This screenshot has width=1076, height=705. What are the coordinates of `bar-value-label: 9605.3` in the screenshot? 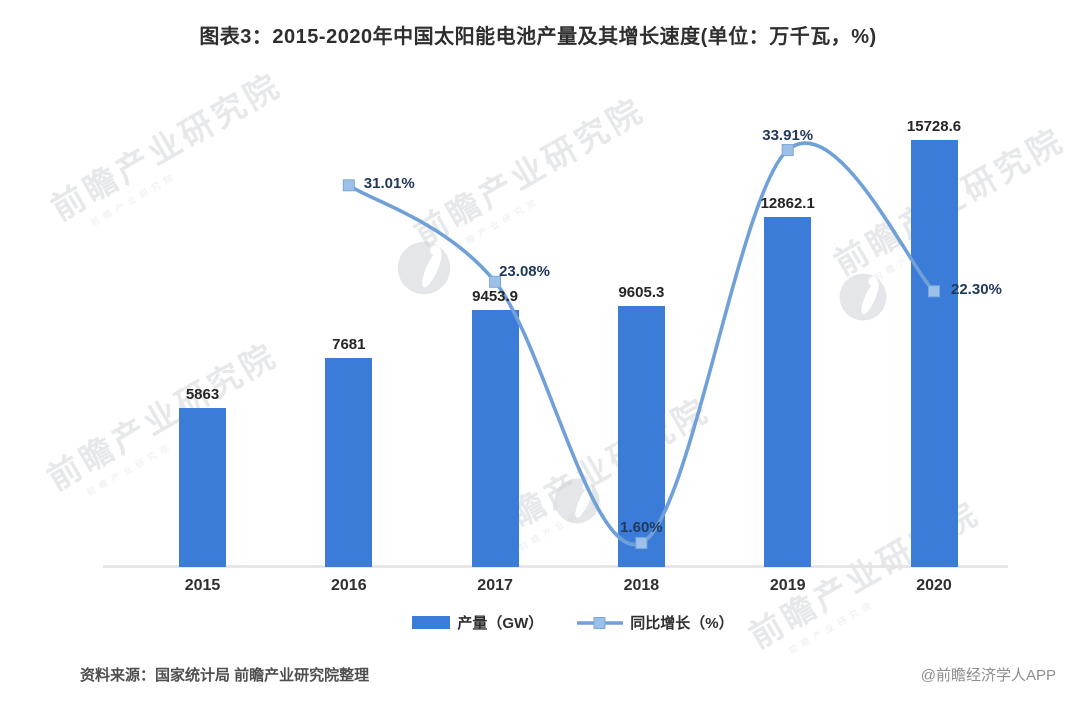 It's located at (641, 292).